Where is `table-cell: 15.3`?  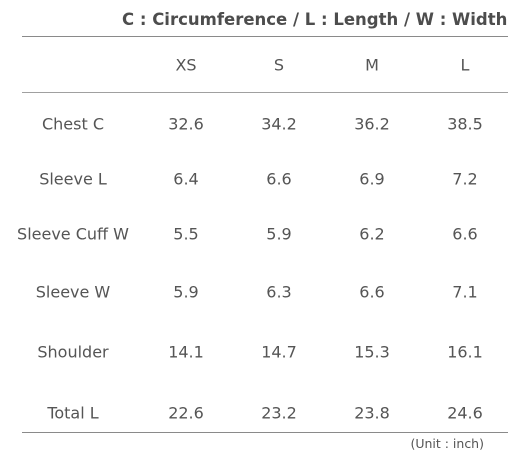 table-cell: 15.3 is located at coordinates (372, 352).